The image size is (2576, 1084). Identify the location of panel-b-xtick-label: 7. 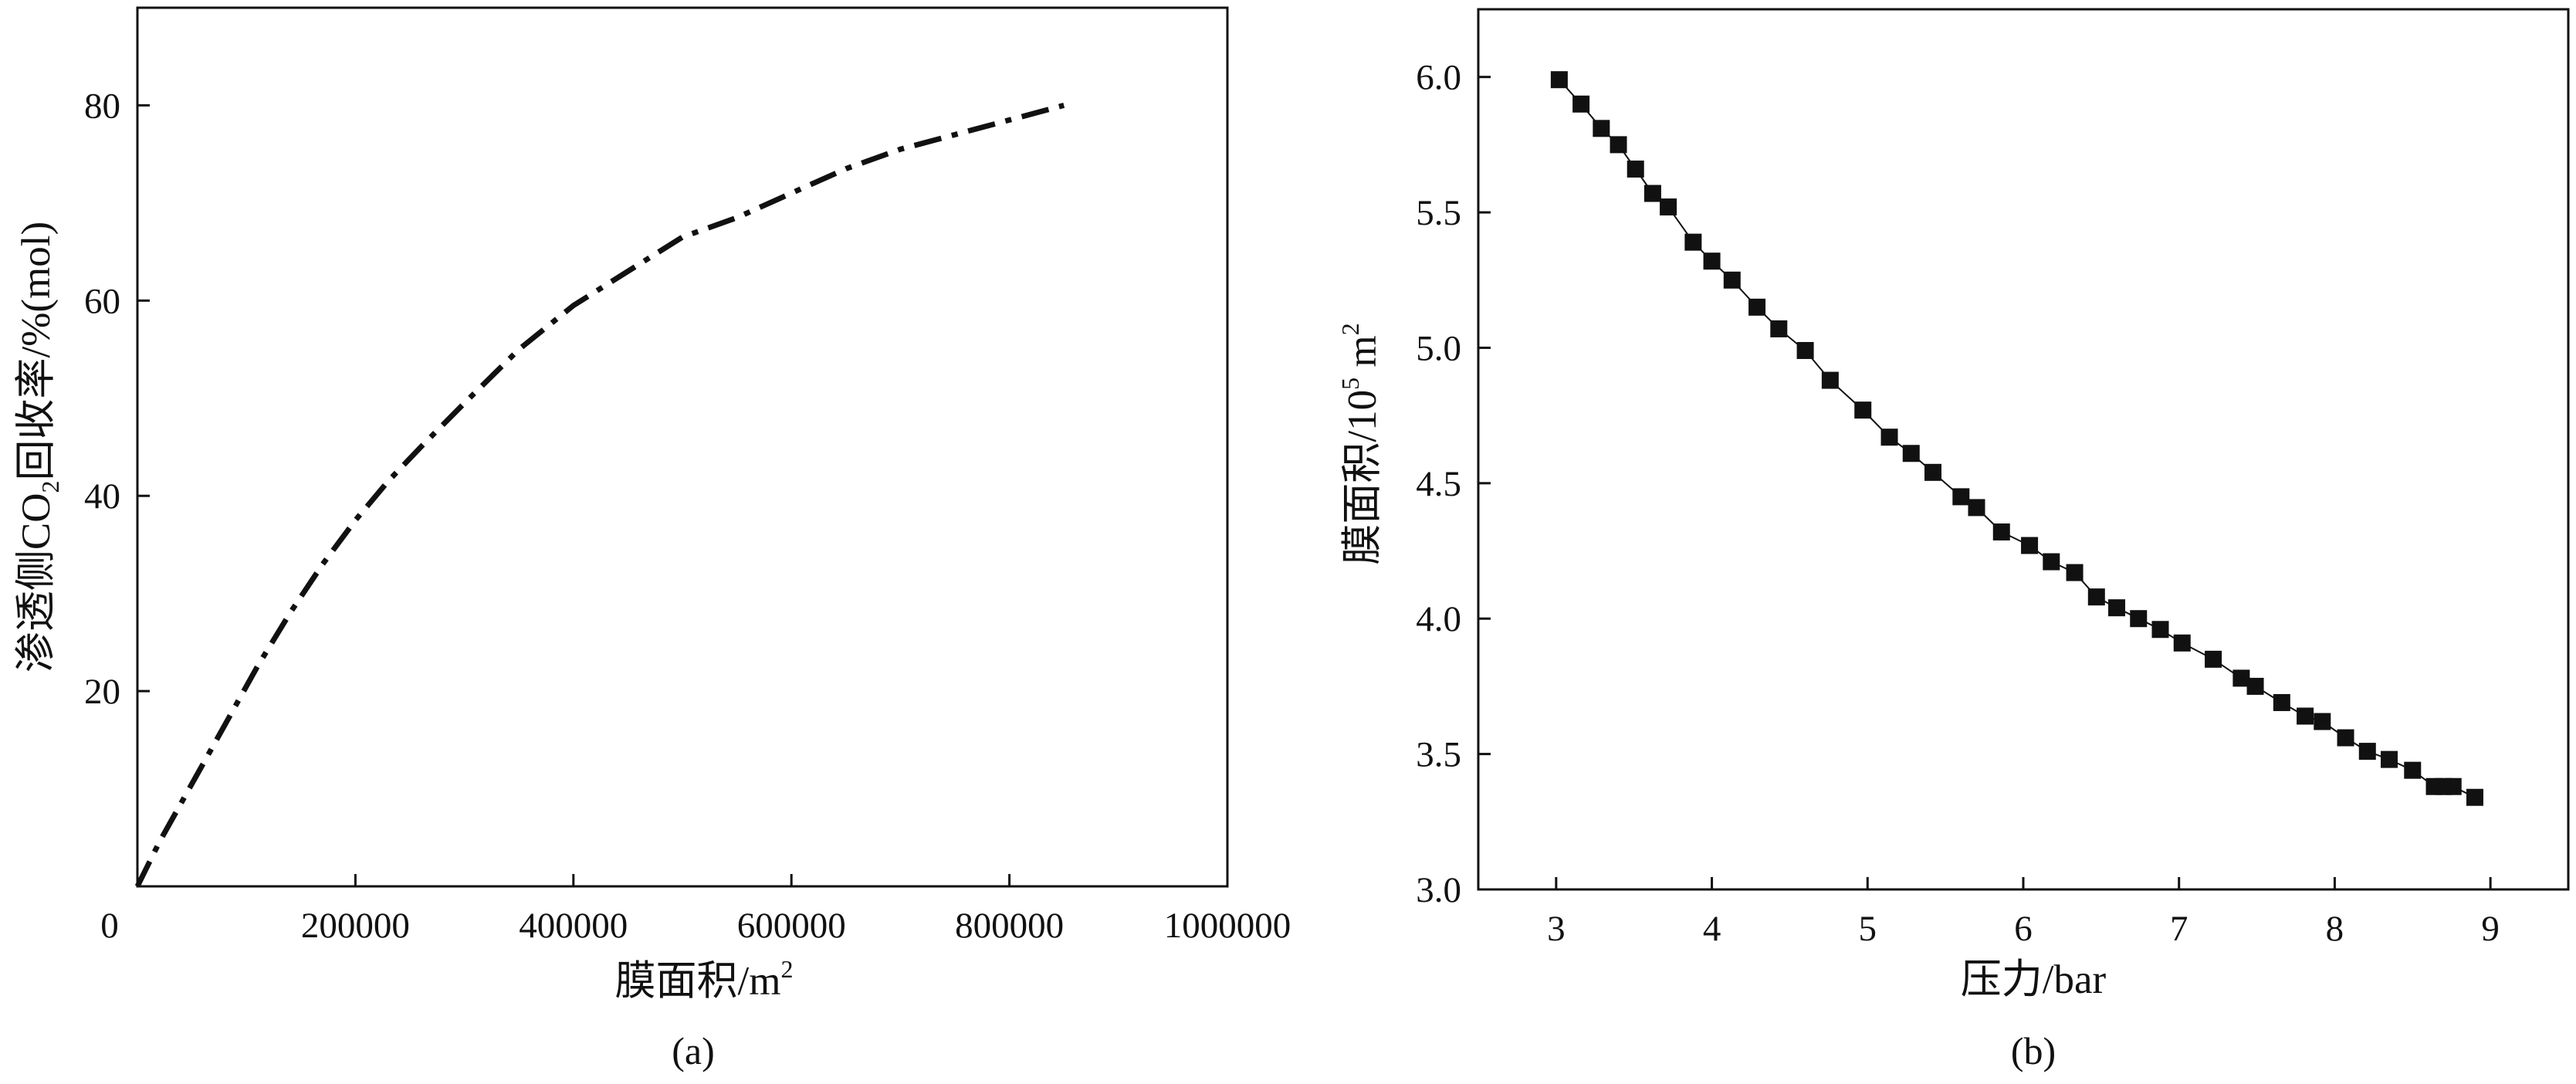
(2179, 929).